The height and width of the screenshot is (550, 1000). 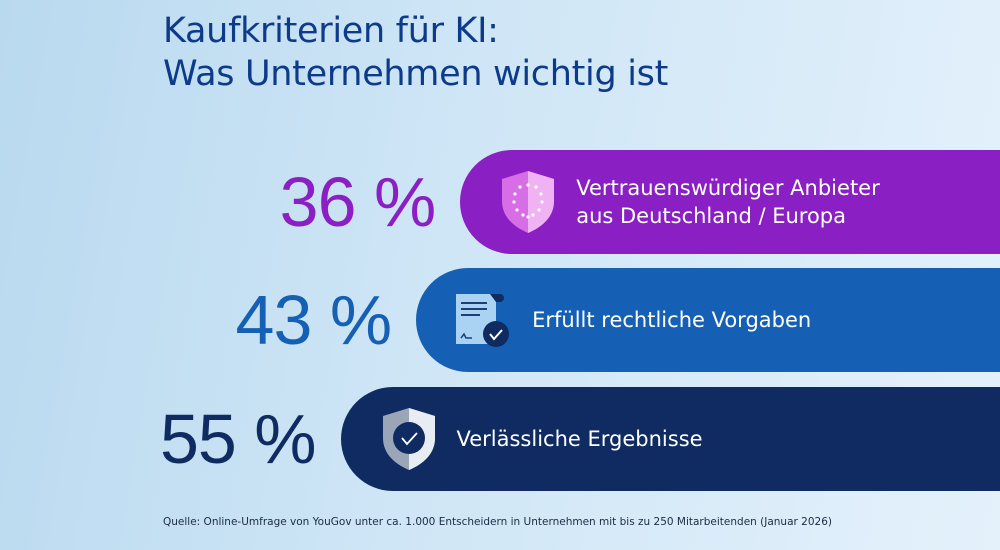 I want to click on value-label: 36 %, so click(x=358, y=202).